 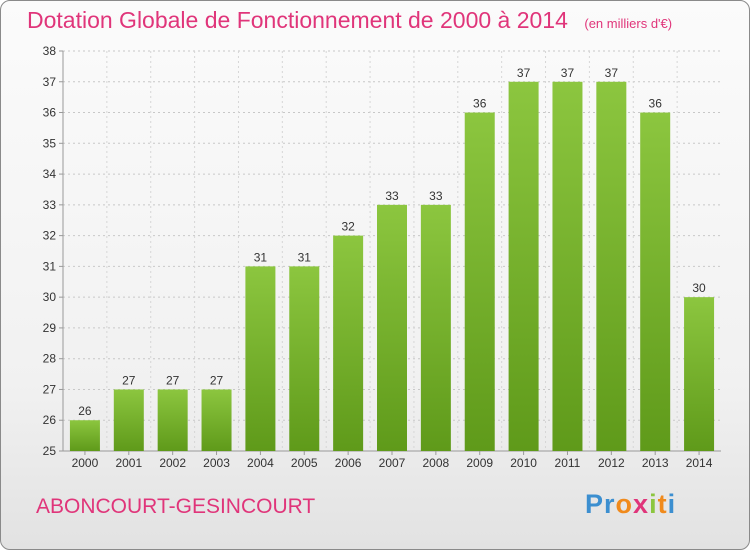 I want to click on proxiti-logo: Proxiti, so click(x=630, y=504).